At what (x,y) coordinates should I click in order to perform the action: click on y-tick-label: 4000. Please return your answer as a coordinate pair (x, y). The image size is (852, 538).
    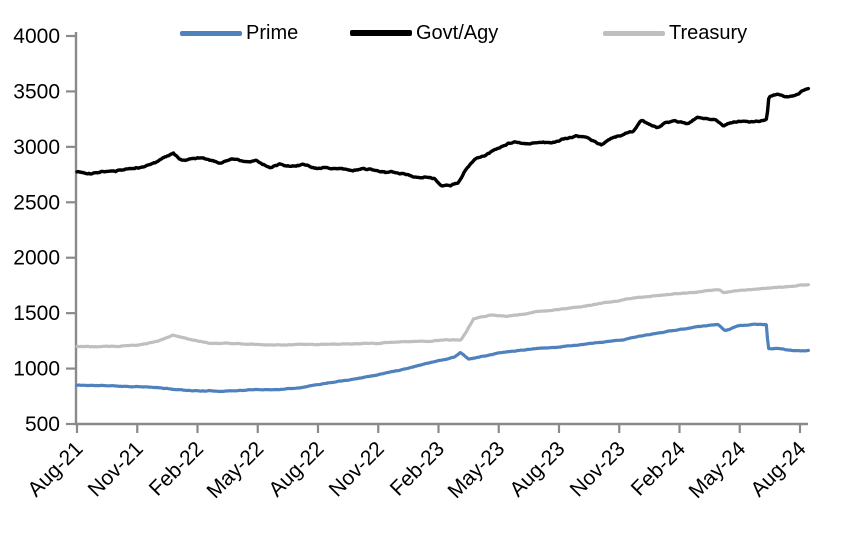
    Looking at the image, I should click on (36, 36).